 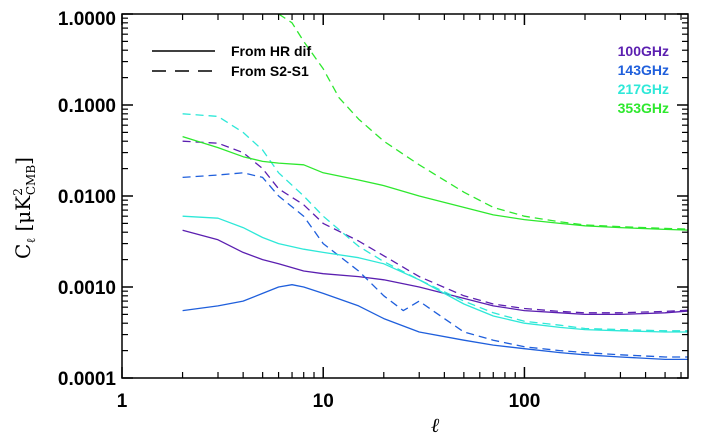 I want to click on frequency-label: 143GHz, so click(x=643, y=70).